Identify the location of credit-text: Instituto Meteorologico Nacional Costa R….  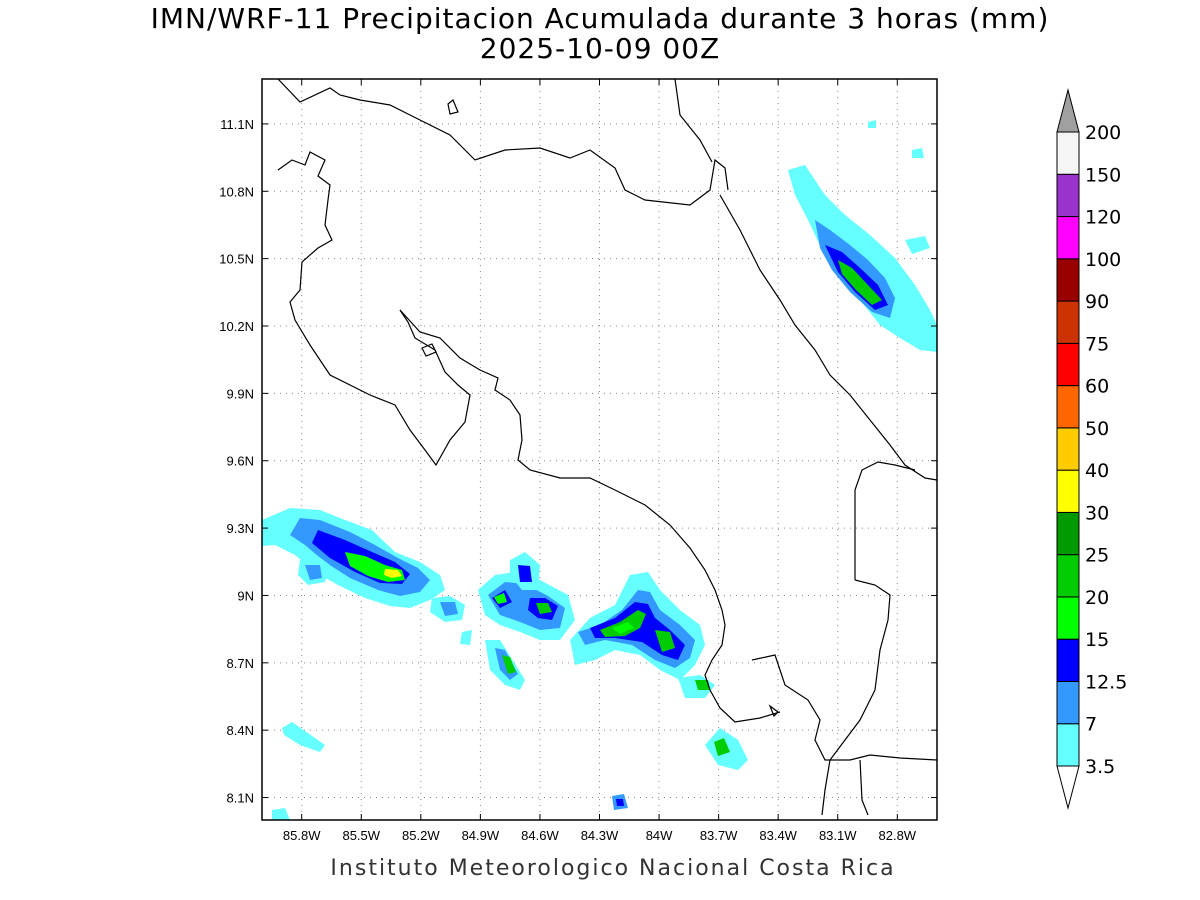
(613, 868).